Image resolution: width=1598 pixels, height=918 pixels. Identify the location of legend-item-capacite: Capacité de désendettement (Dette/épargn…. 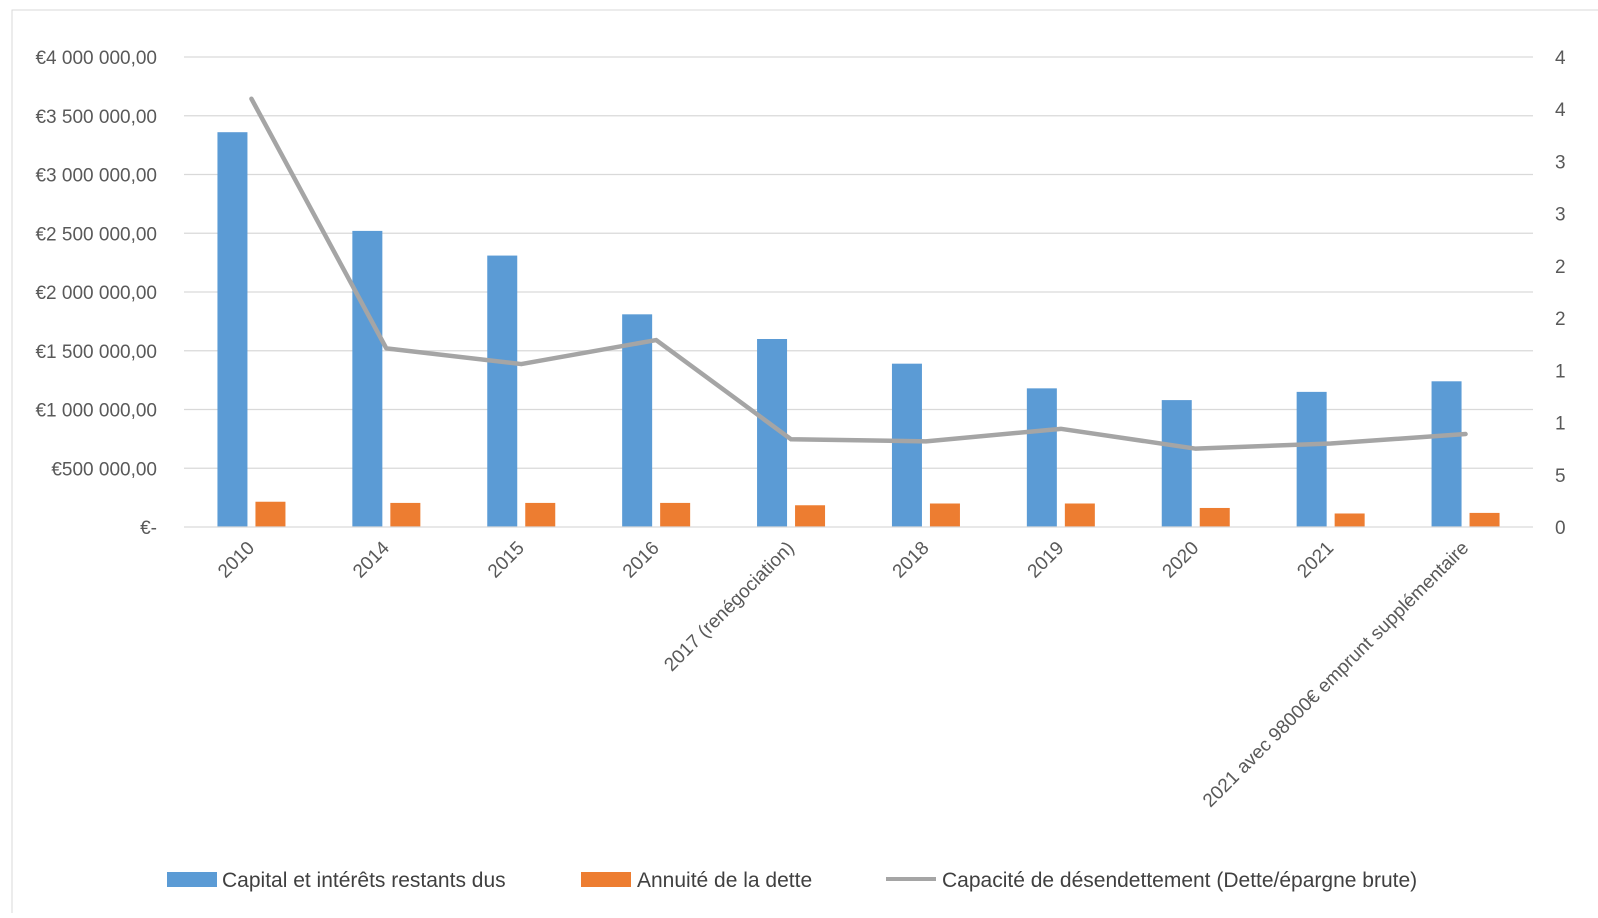
(1151, 880).